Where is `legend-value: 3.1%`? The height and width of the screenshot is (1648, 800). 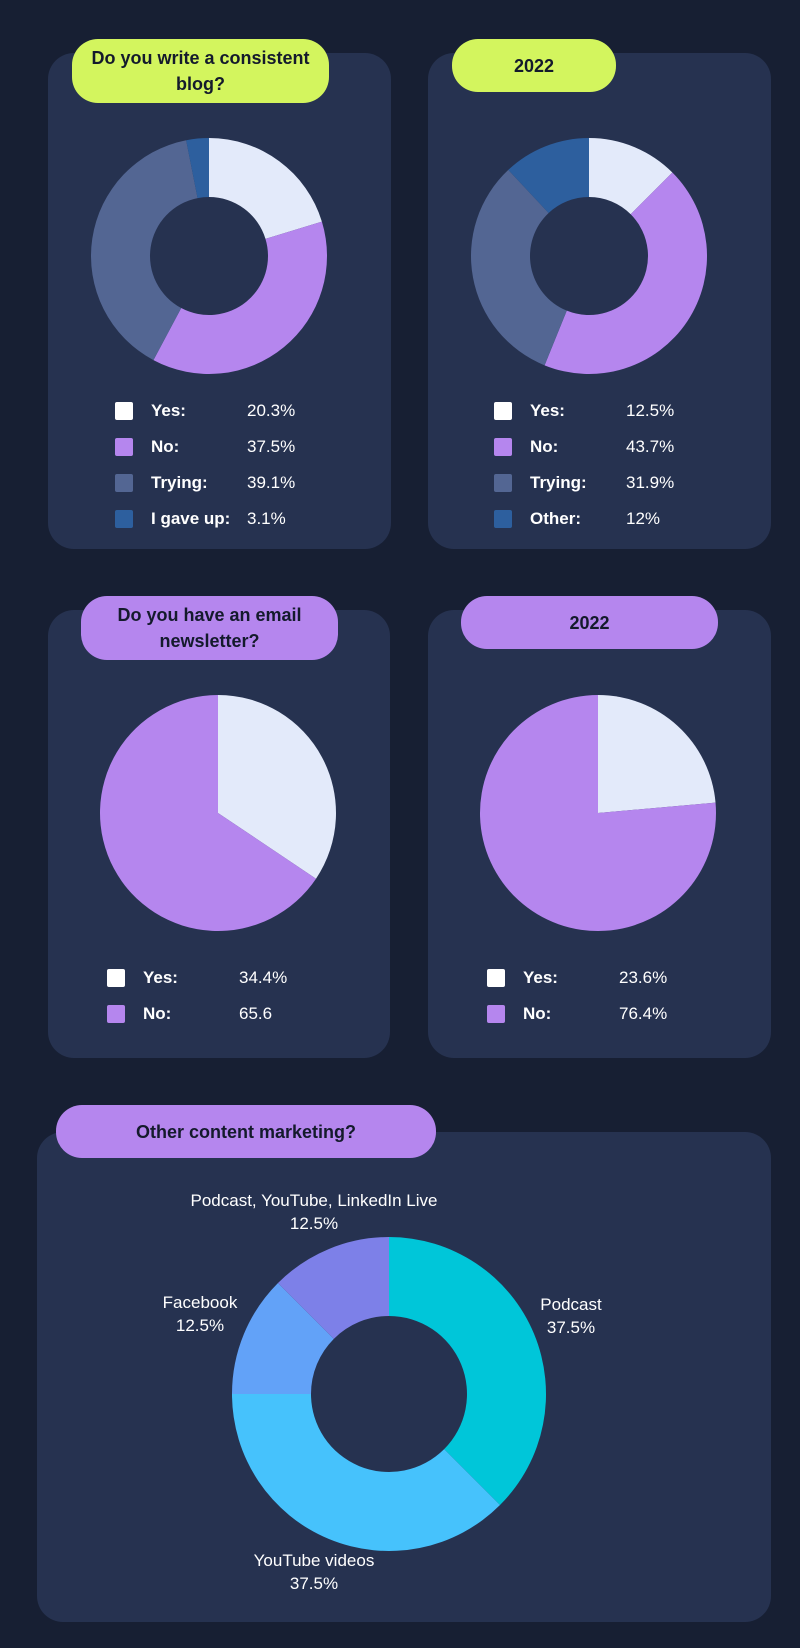 legend-value: 3.1% is located at coordinates (266, 518).